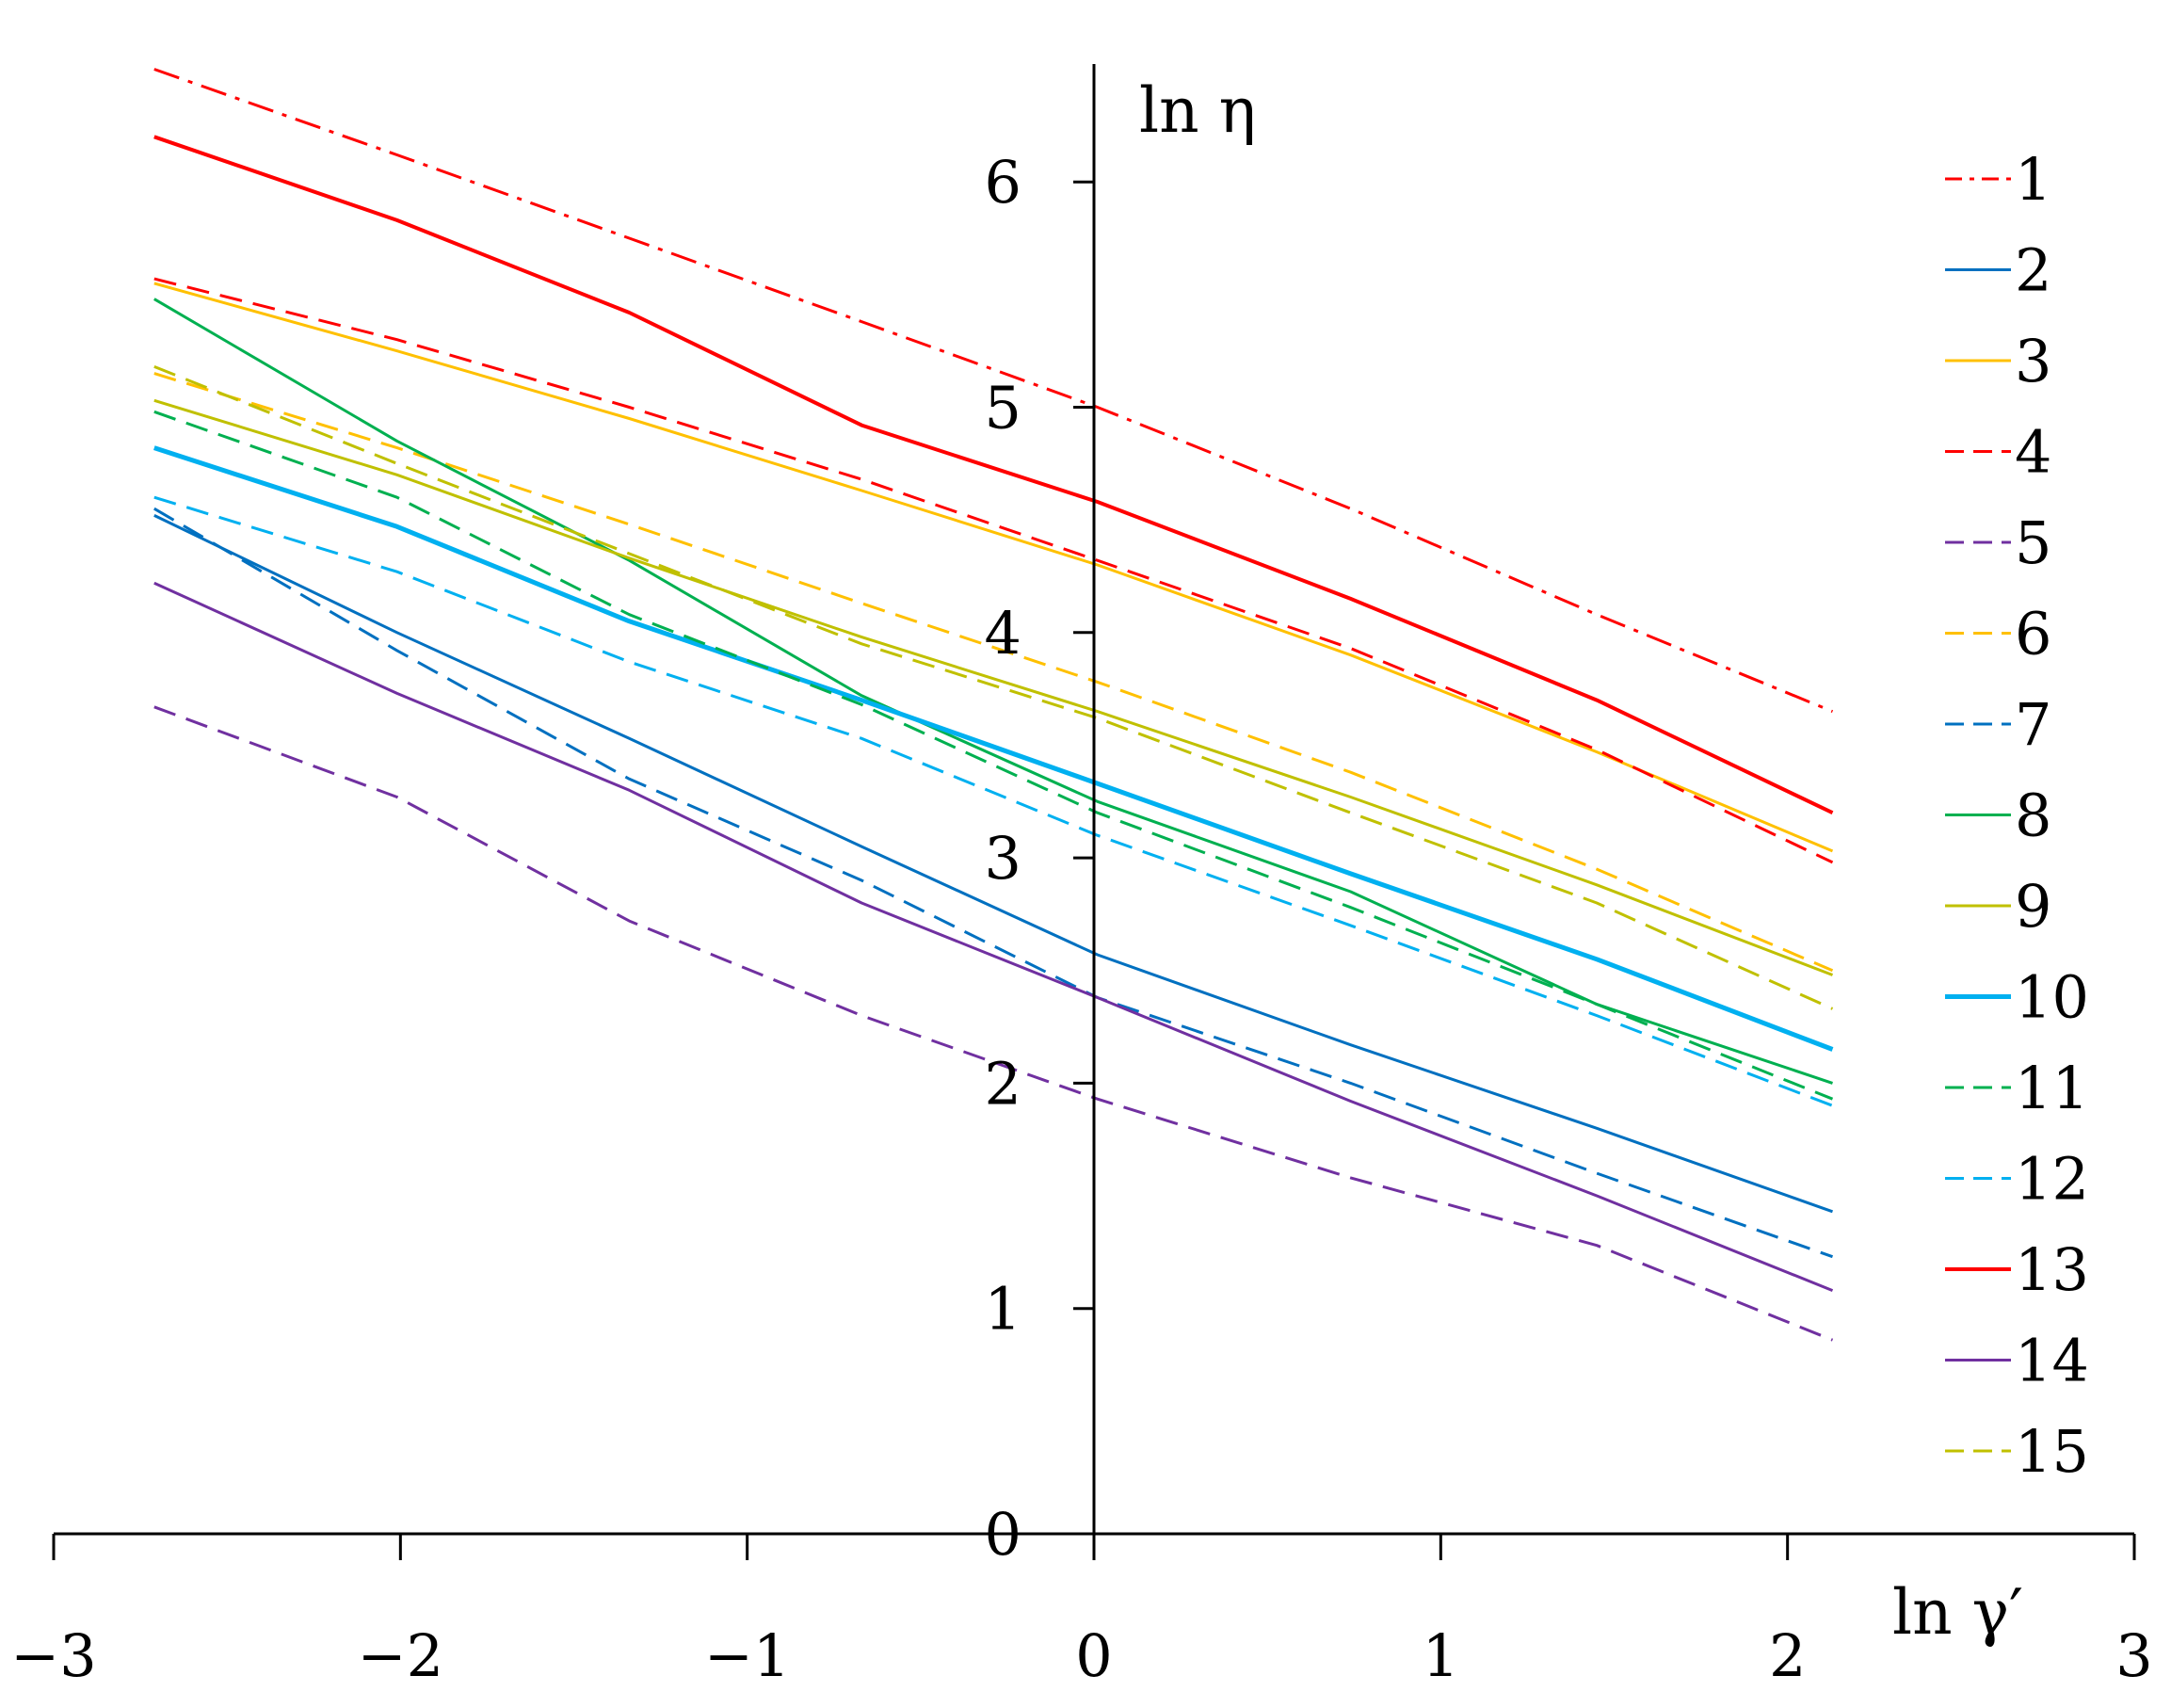  What do you see at coordinates (2052, 1269) in the screenshot?
I see `legend-label-13: 13` at bounding box center [2052, 1269].